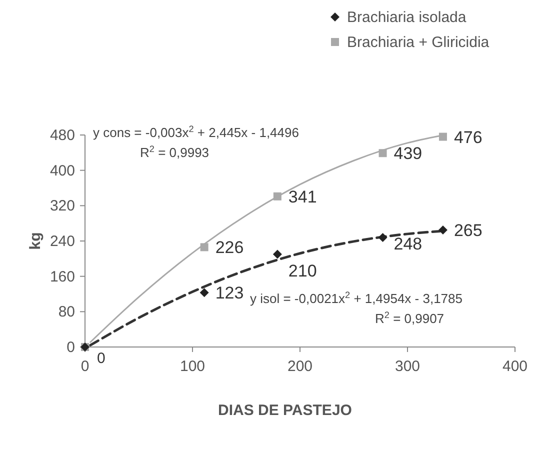 This screenshot has width=555, height=452. I want to click on data-label: 341, so click(302, 196).